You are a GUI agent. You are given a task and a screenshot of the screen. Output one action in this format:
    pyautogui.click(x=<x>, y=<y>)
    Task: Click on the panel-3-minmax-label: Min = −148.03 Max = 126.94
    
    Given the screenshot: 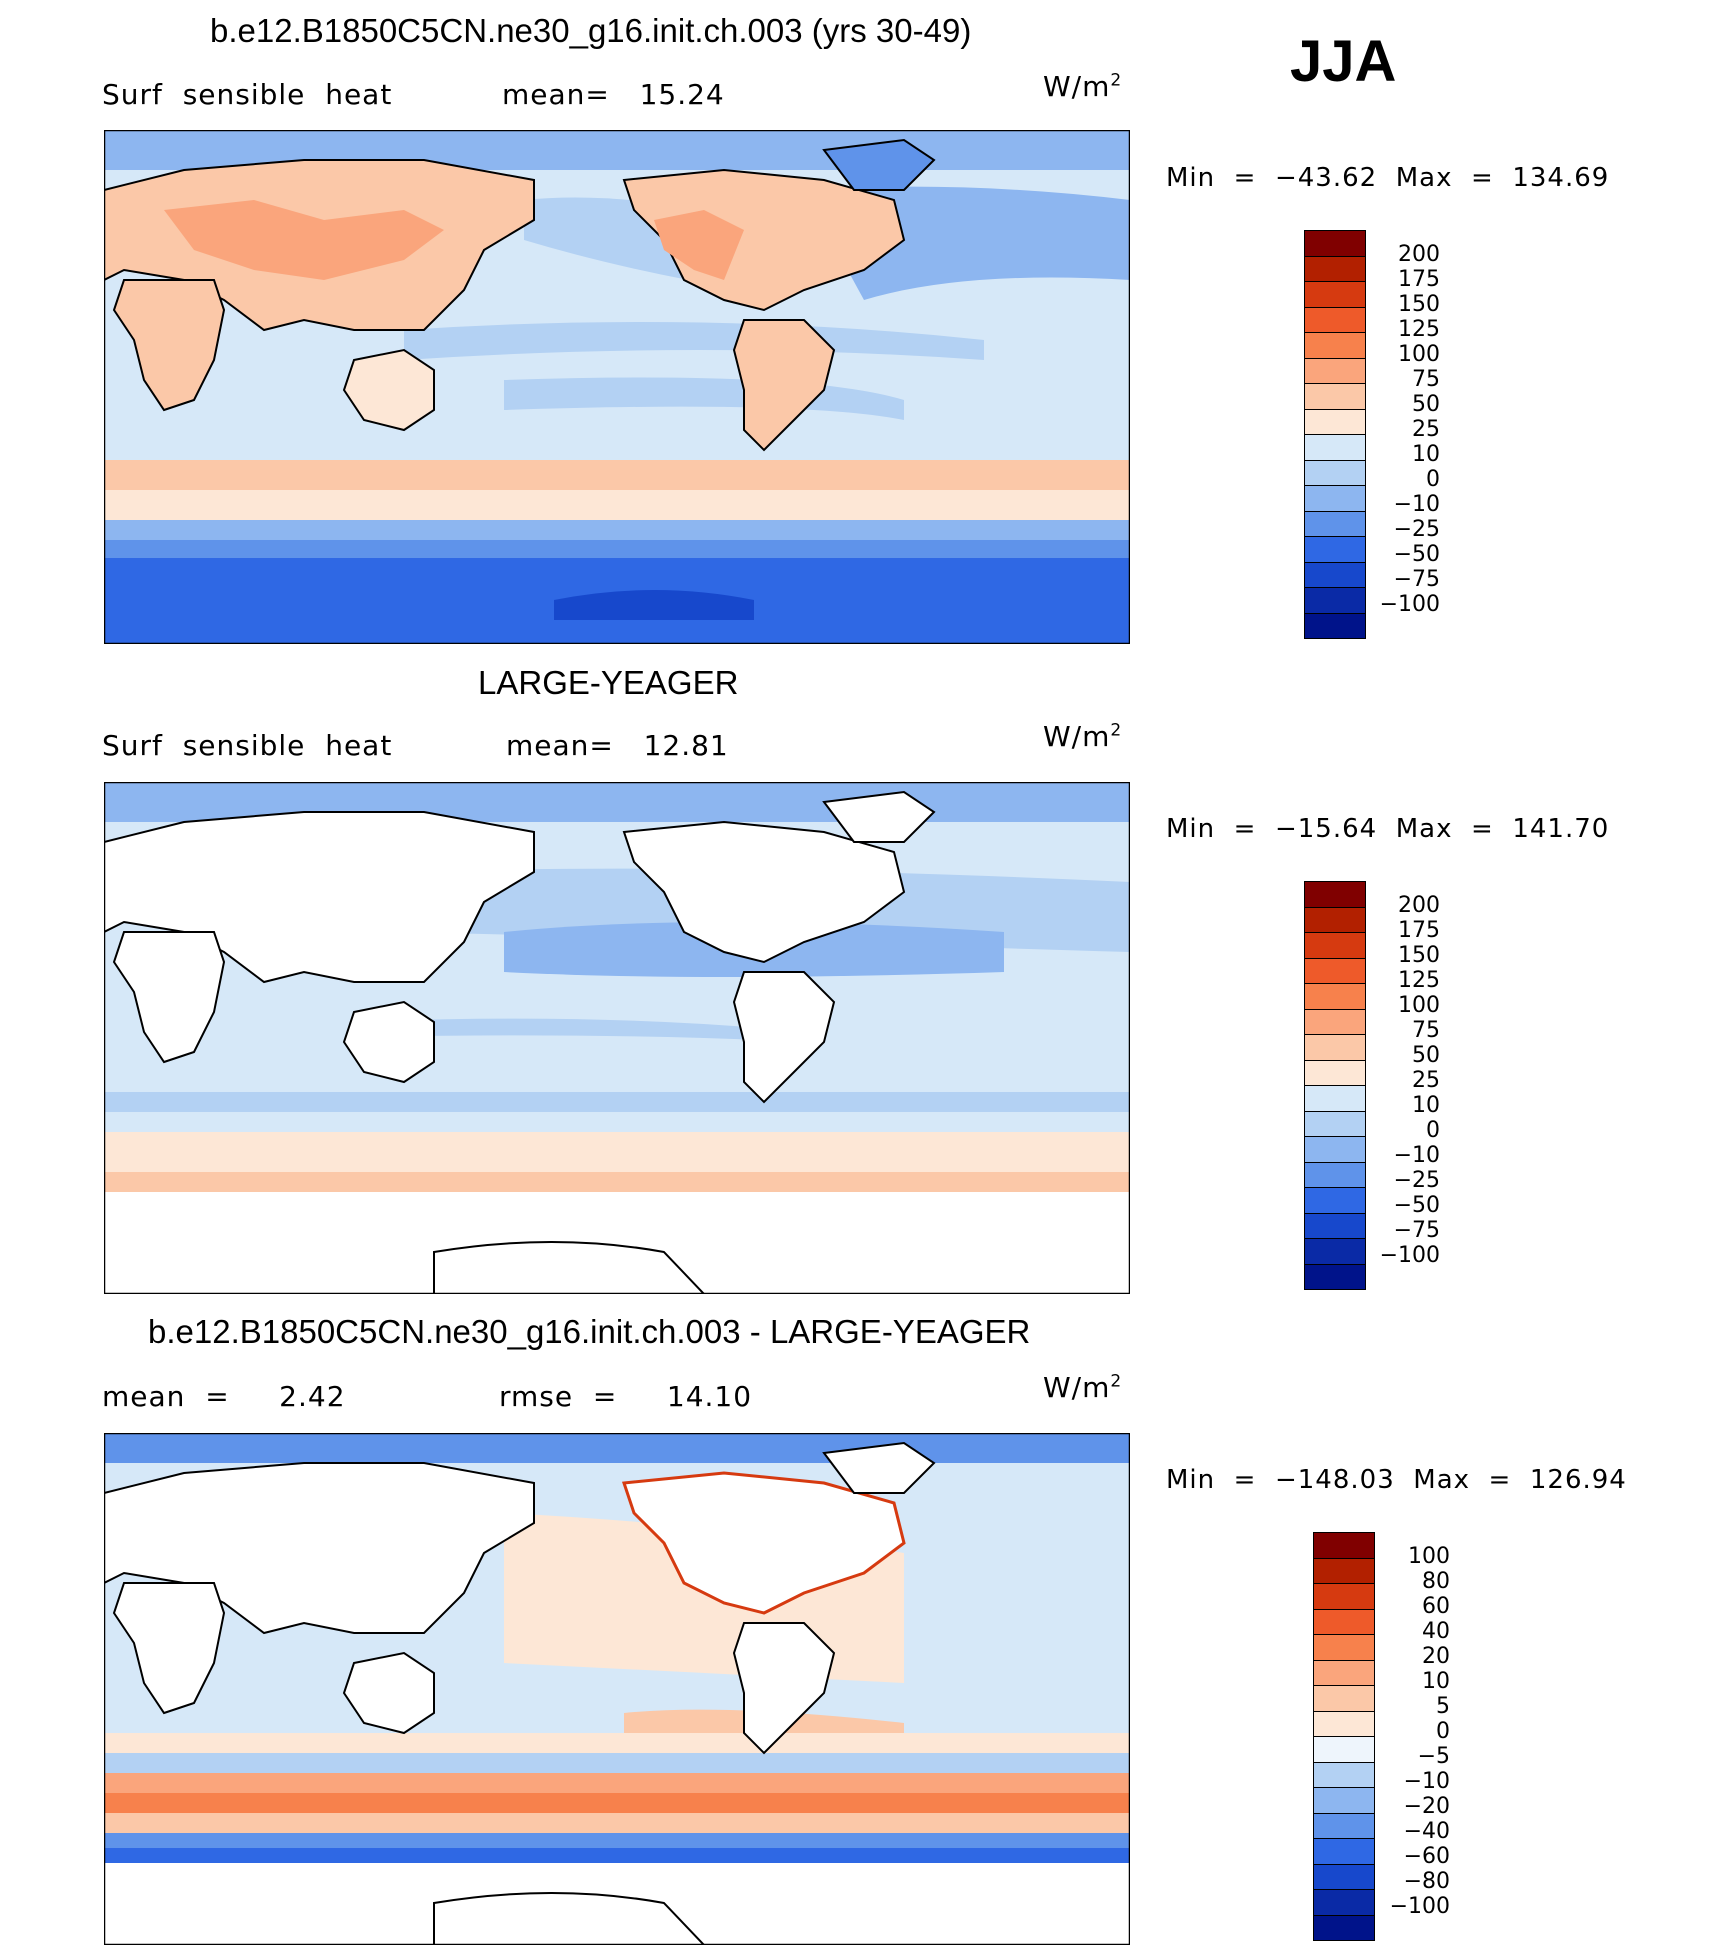 What is the action you would take?
    pyautogui.click(x=1396, y=1480)
    